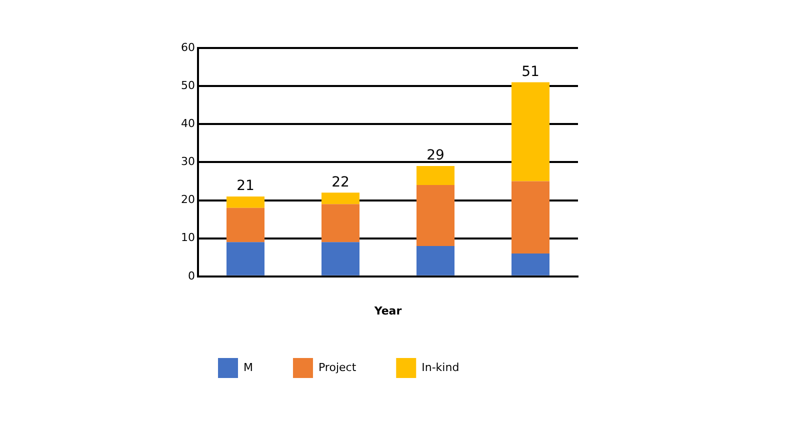 This screenshot has height=448, width=798. I want to click on y-tick-label: 30, so click(187, 161).